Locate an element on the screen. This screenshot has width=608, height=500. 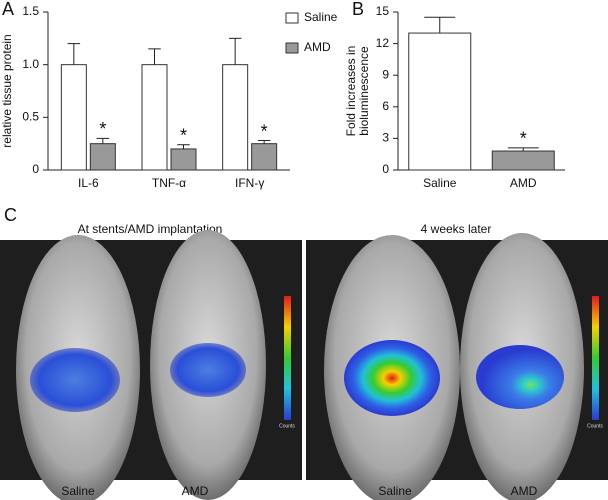
y-tick-label: 0.5 is located at coordinates (30, 117).